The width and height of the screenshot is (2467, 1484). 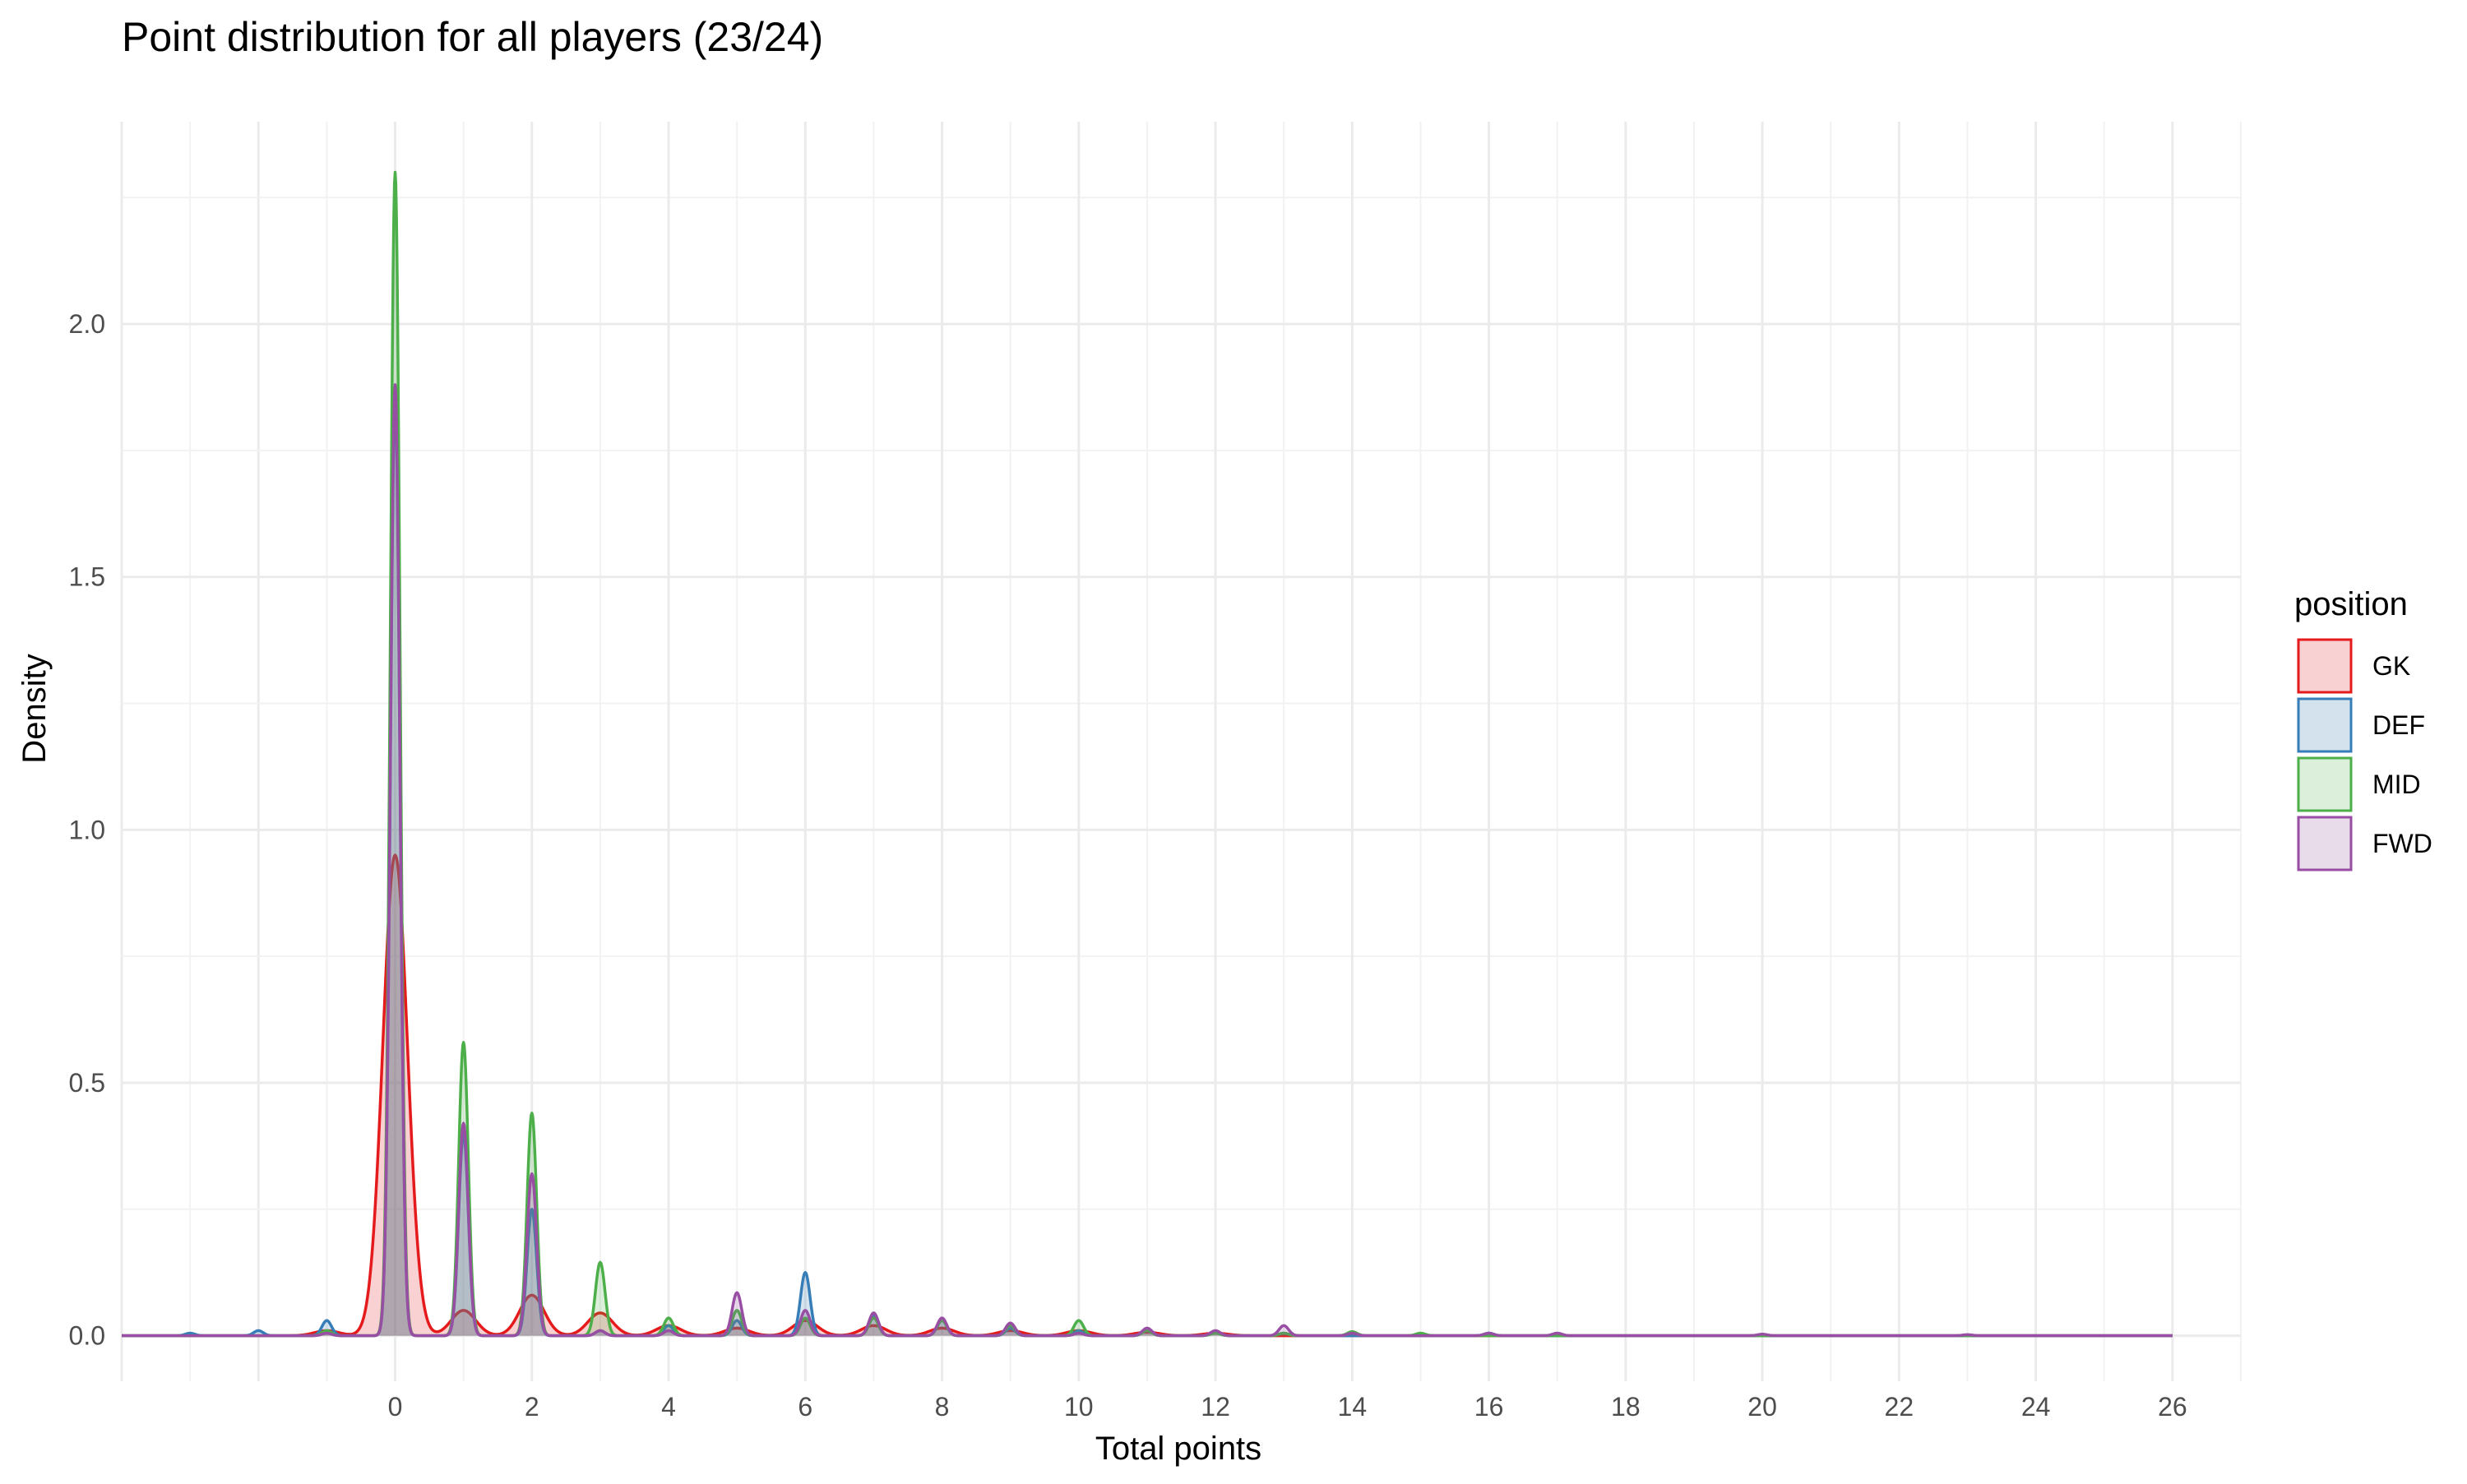 What do you see at coordinates (2325, 844) in the screenshot?
I see `legend-key-fwd` at bounding box center [2325, 844].